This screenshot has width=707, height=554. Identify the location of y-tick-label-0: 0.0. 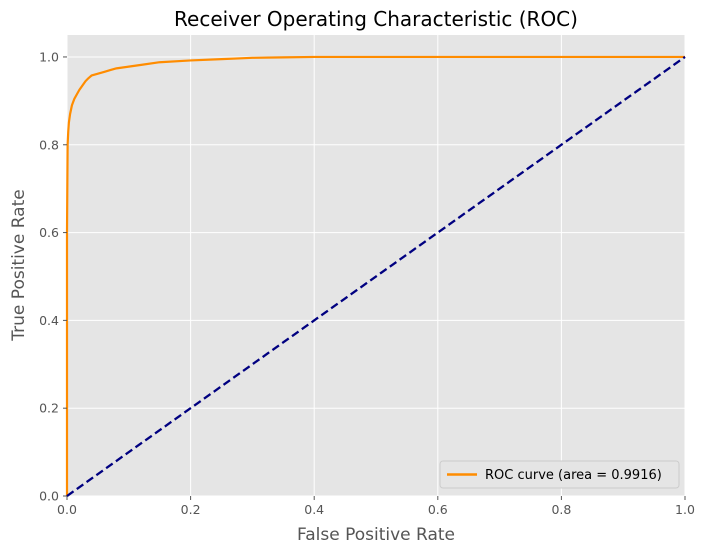
(49, 496).